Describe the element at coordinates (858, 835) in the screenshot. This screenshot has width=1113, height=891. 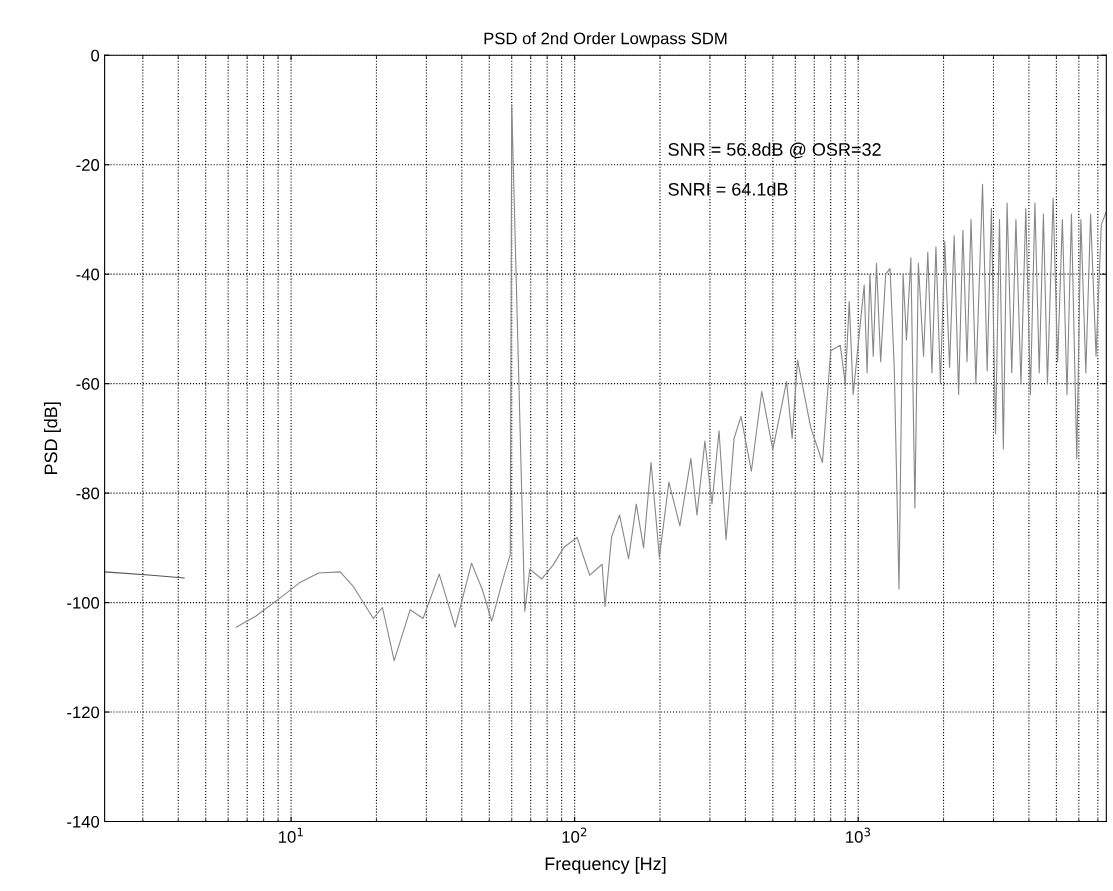
I see `x-tick-label: 10$^{3}$` at that location.